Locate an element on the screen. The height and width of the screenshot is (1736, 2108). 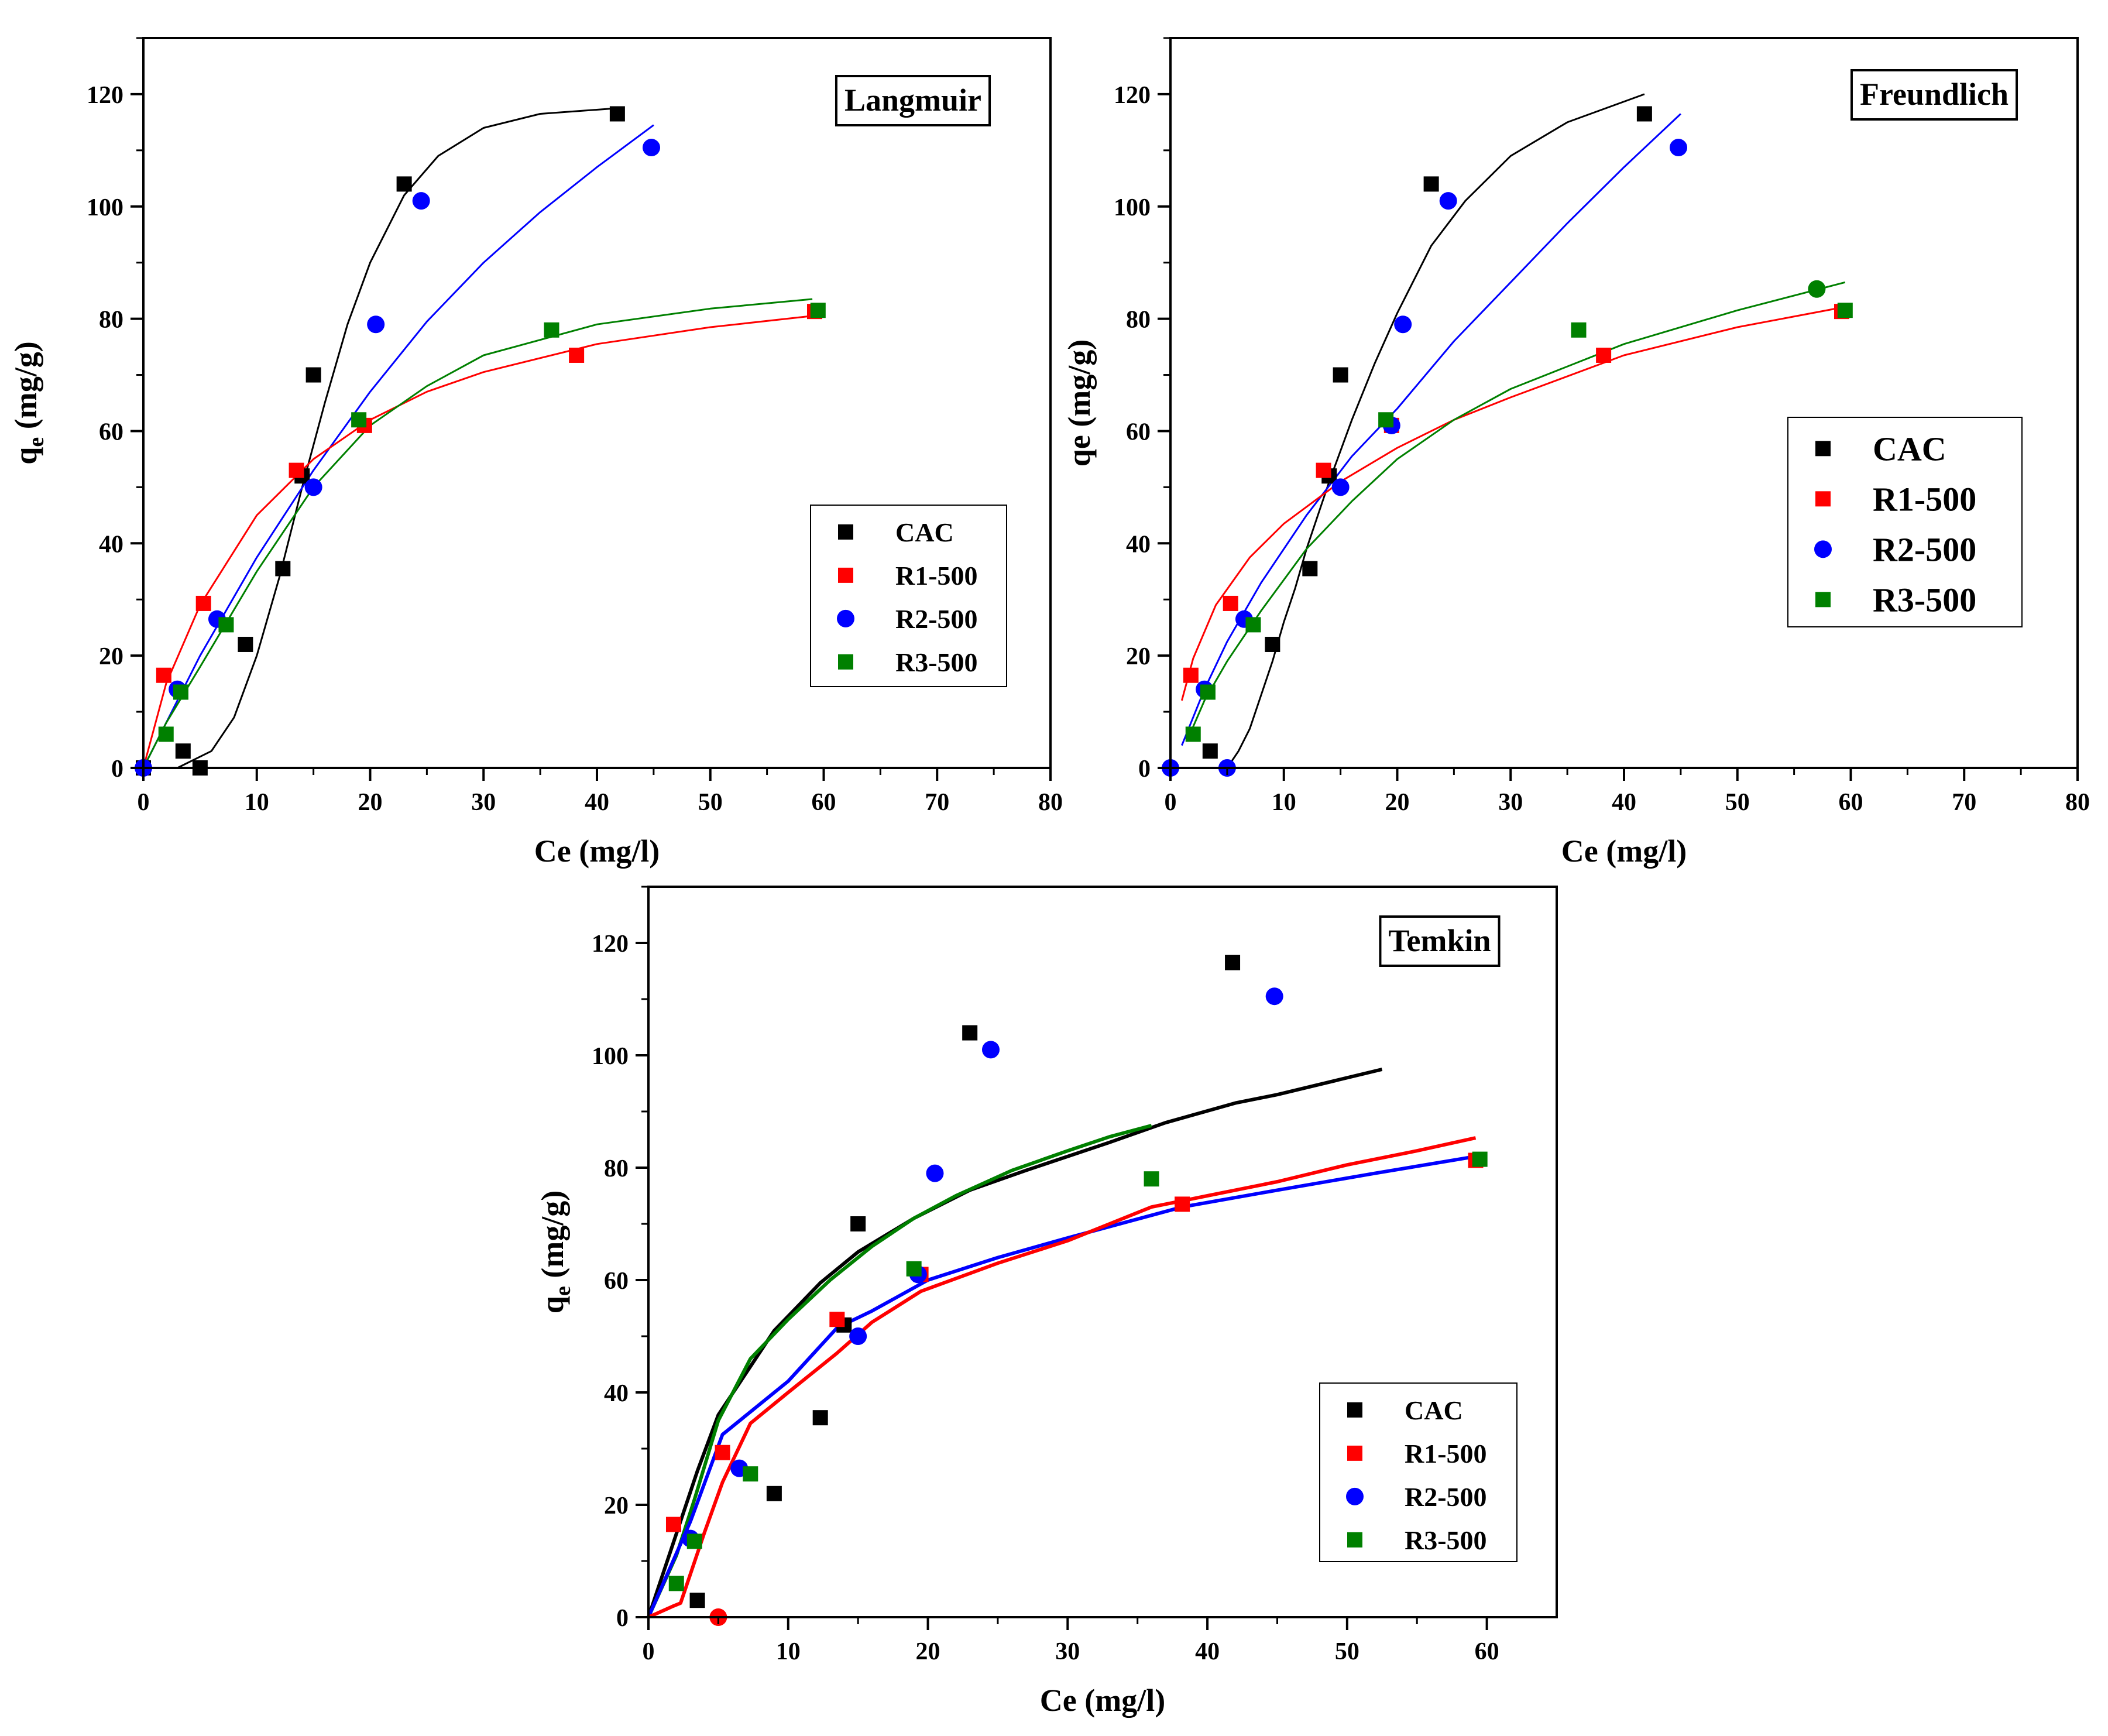
y-axis: 0 20 40 60 80 100 120 is located at coordinates (620, 1259).